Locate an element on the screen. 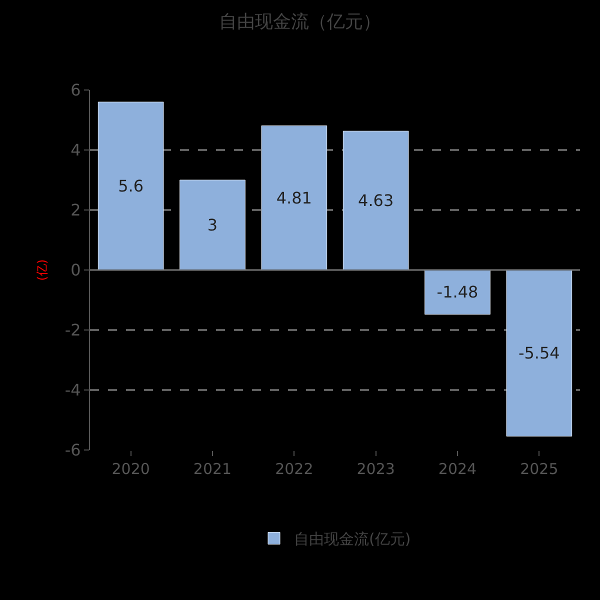 This screenshot has width=600, height=600. legend-label: 自由现金流(亿元) is located at coordinates (352, 539).